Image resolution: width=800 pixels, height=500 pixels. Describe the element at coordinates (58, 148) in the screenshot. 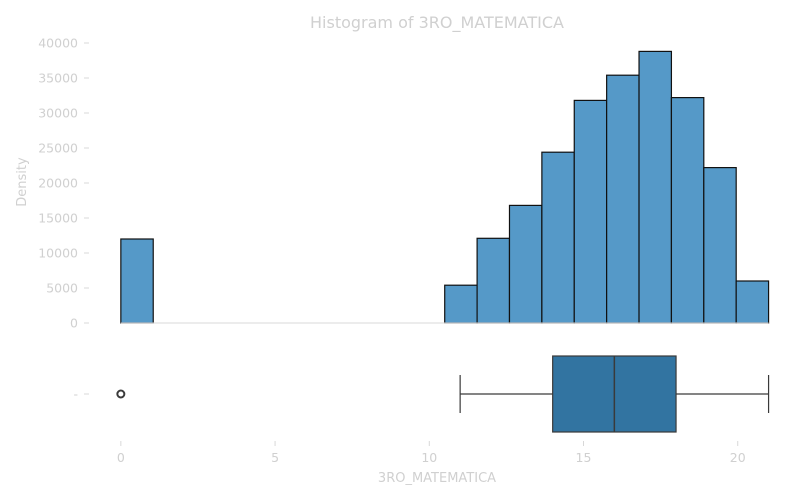

I see `y-tick-label: 25000` at that location.